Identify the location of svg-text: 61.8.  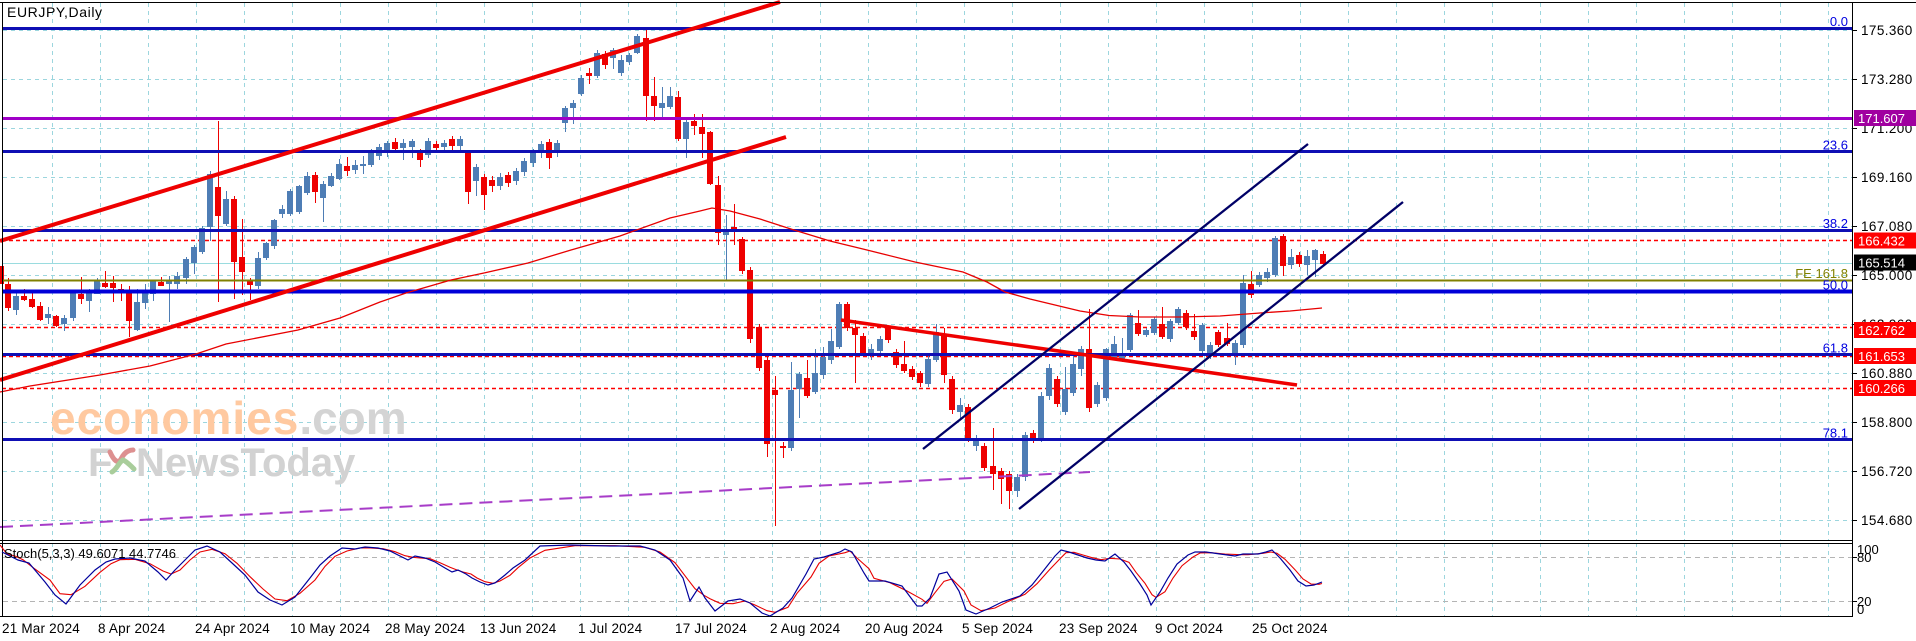
(1835, 348).